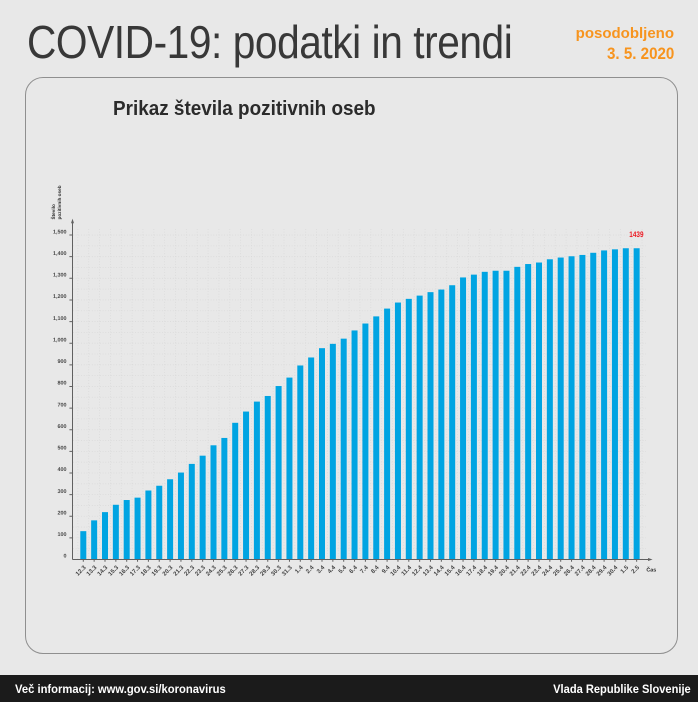  I want to click on svg-text: 23.4, so click(537, 571).